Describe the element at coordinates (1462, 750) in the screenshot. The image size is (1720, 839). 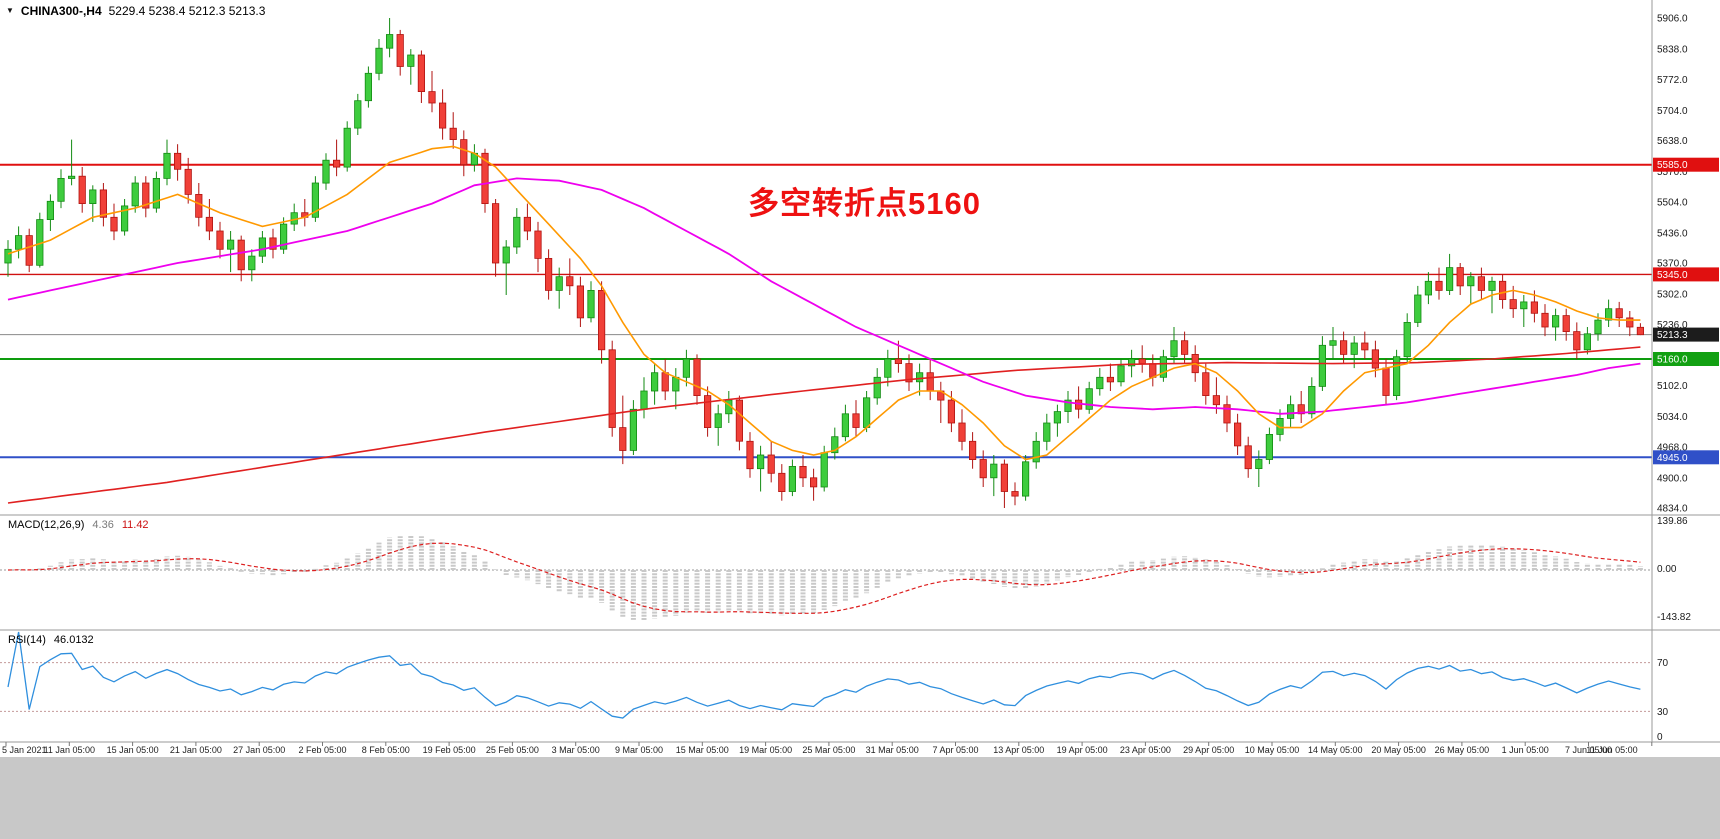
I see `svg-text: 26 May 05:00` at that location.